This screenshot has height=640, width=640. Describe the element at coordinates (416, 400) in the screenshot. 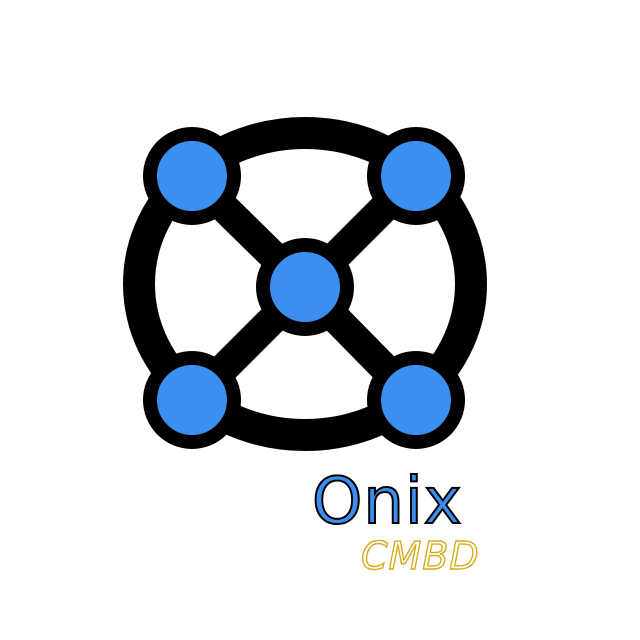

I see `node-bottom-right` at that location.